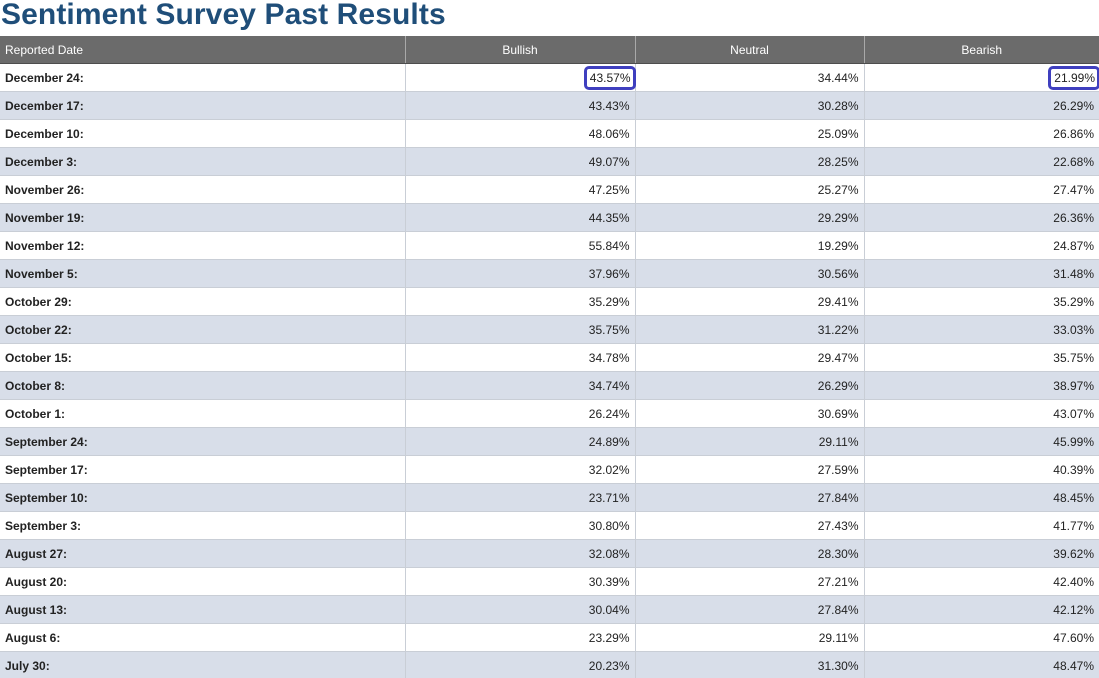  I want to click on table-row: October 22: 35.75% 31.22% 33.03%, so click(549, 329).